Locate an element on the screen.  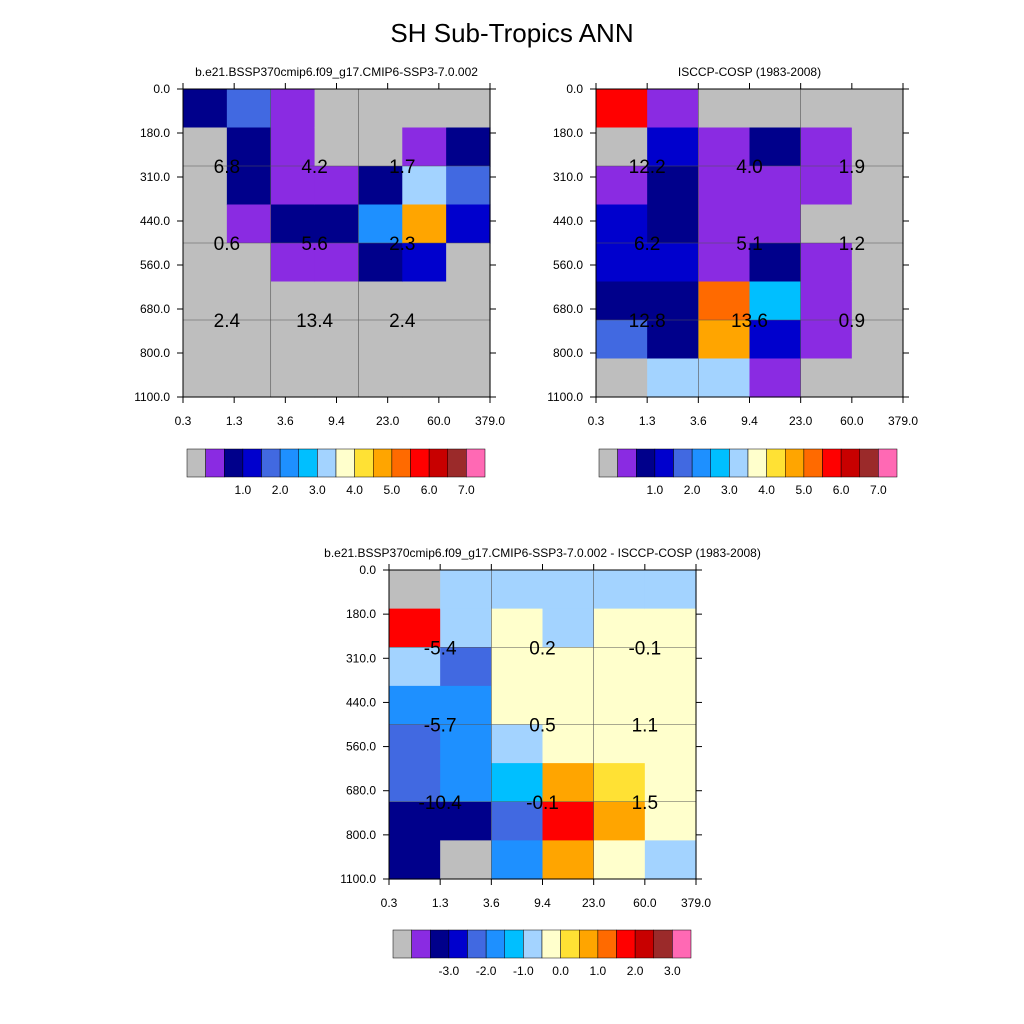
y-tick-label: 440.0 is located at coordinates (155, 221).